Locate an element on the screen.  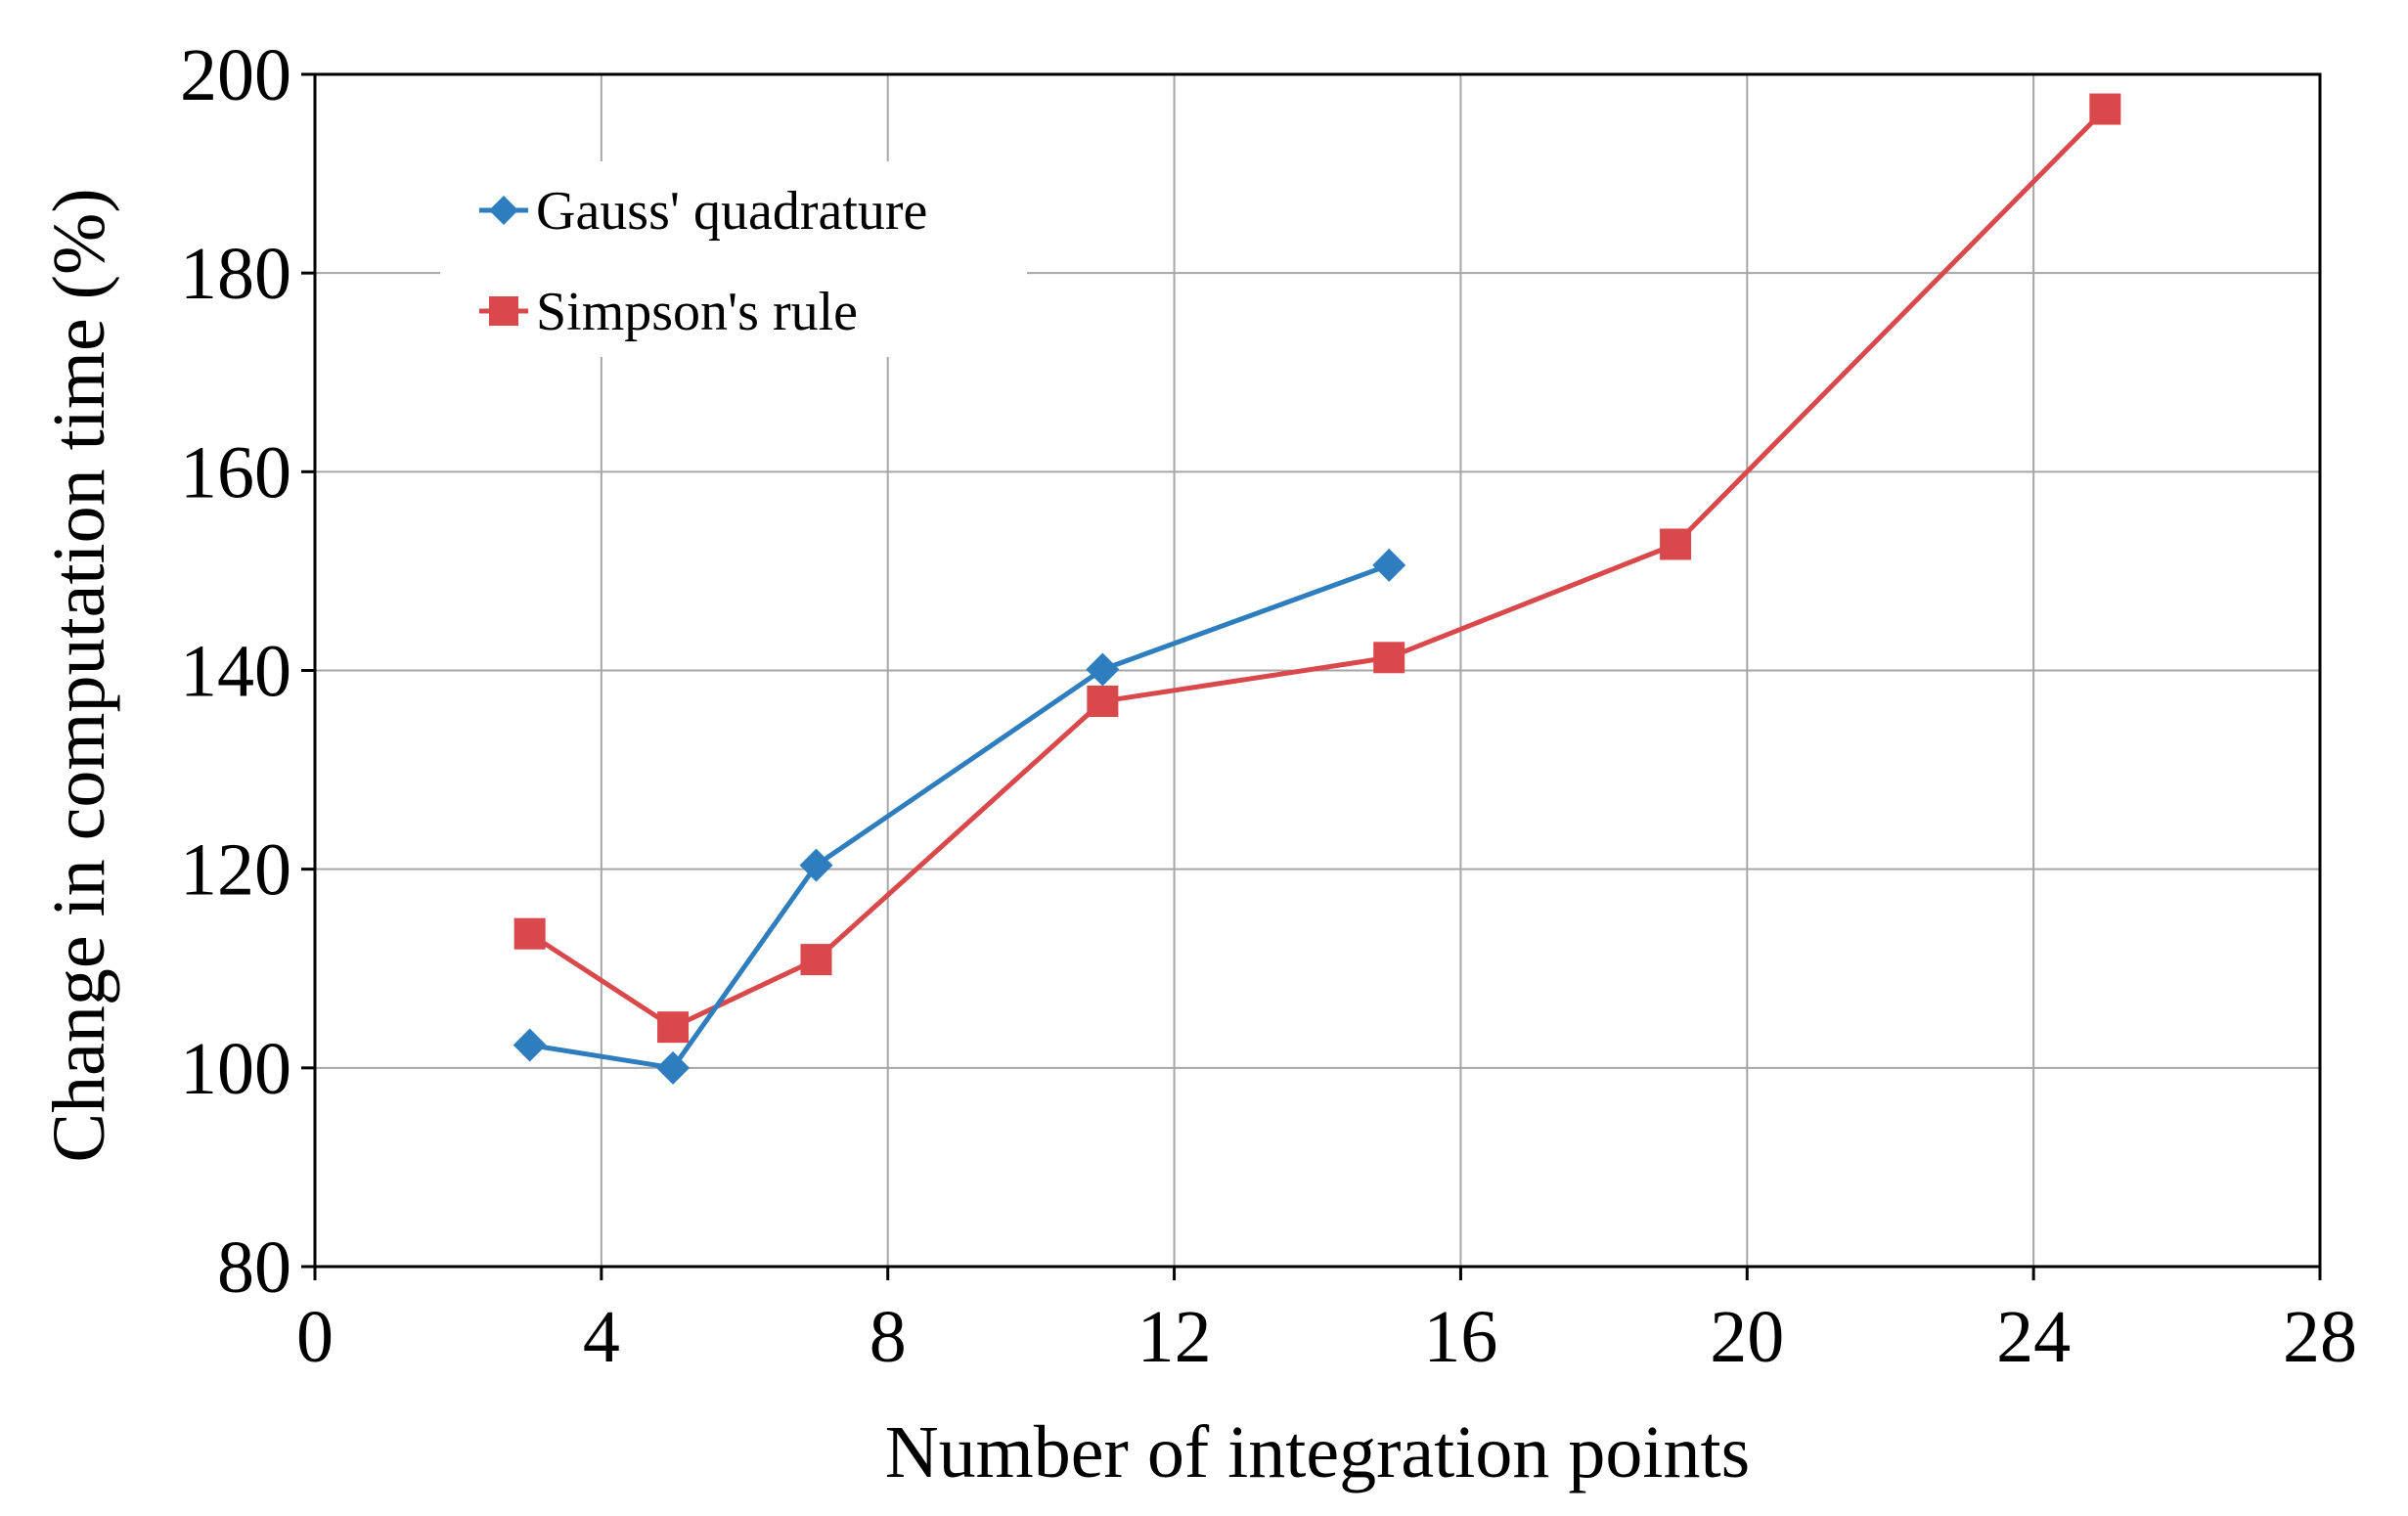
series-gauss-quadrature is located at coordinates (959, 816).